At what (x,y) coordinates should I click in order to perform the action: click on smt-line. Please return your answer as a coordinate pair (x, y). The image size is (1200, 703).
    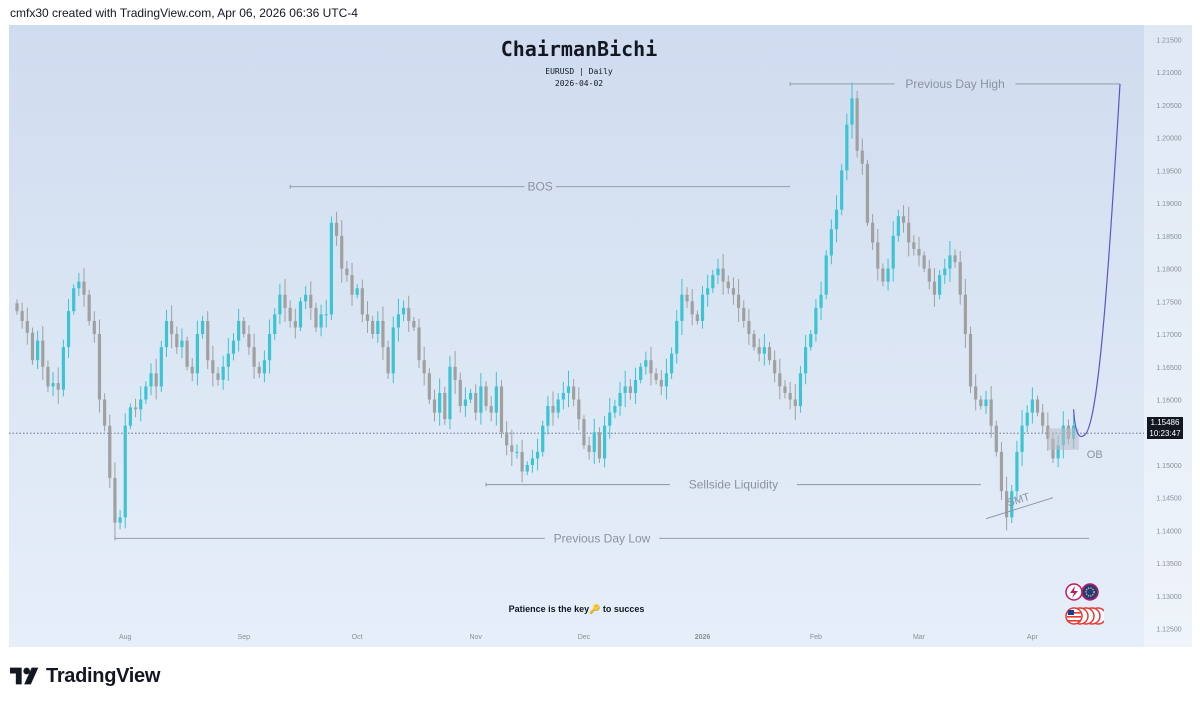
    Looking at the image, I should click on (1019, 508).